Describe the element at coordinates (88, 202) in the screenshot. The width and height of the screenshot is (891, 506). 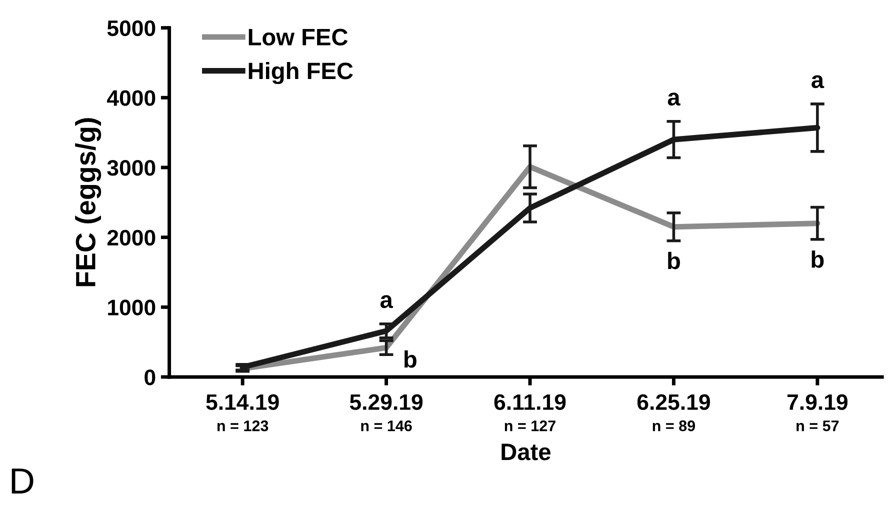
I see `y-axis-title: FEC (eggs/g)` at that location.